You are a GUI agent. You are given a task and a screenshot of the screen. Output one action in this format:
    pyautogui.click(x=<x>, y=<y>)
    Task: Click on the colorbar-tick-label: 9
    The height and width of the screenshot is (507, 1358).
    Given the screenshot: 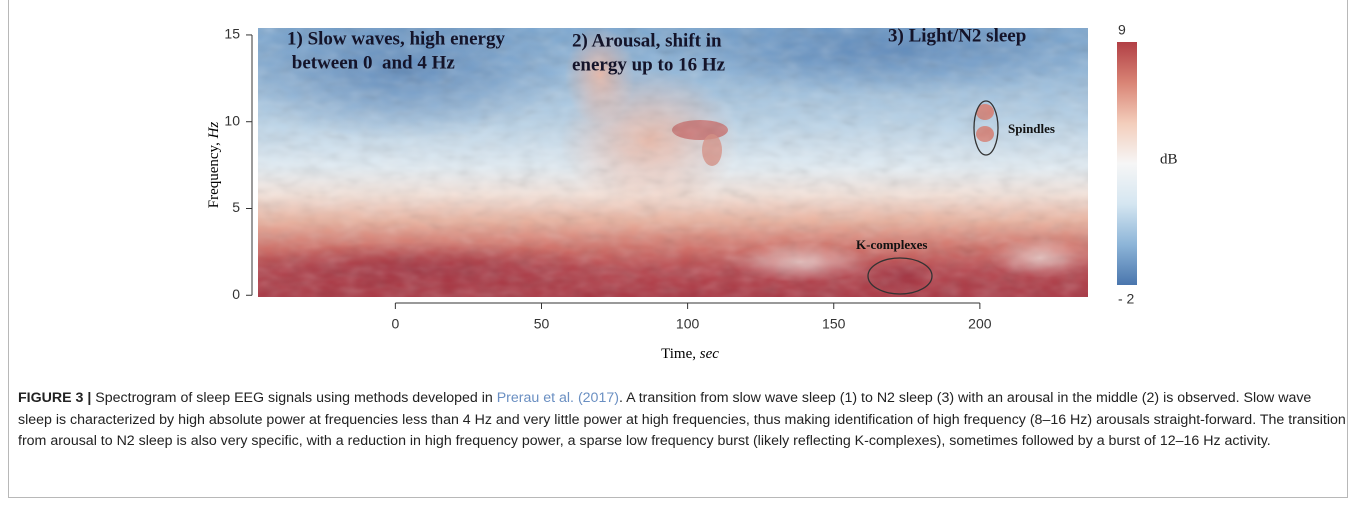 What is the action you would take?
    pyautogui.click(x=1122, y=30)
    